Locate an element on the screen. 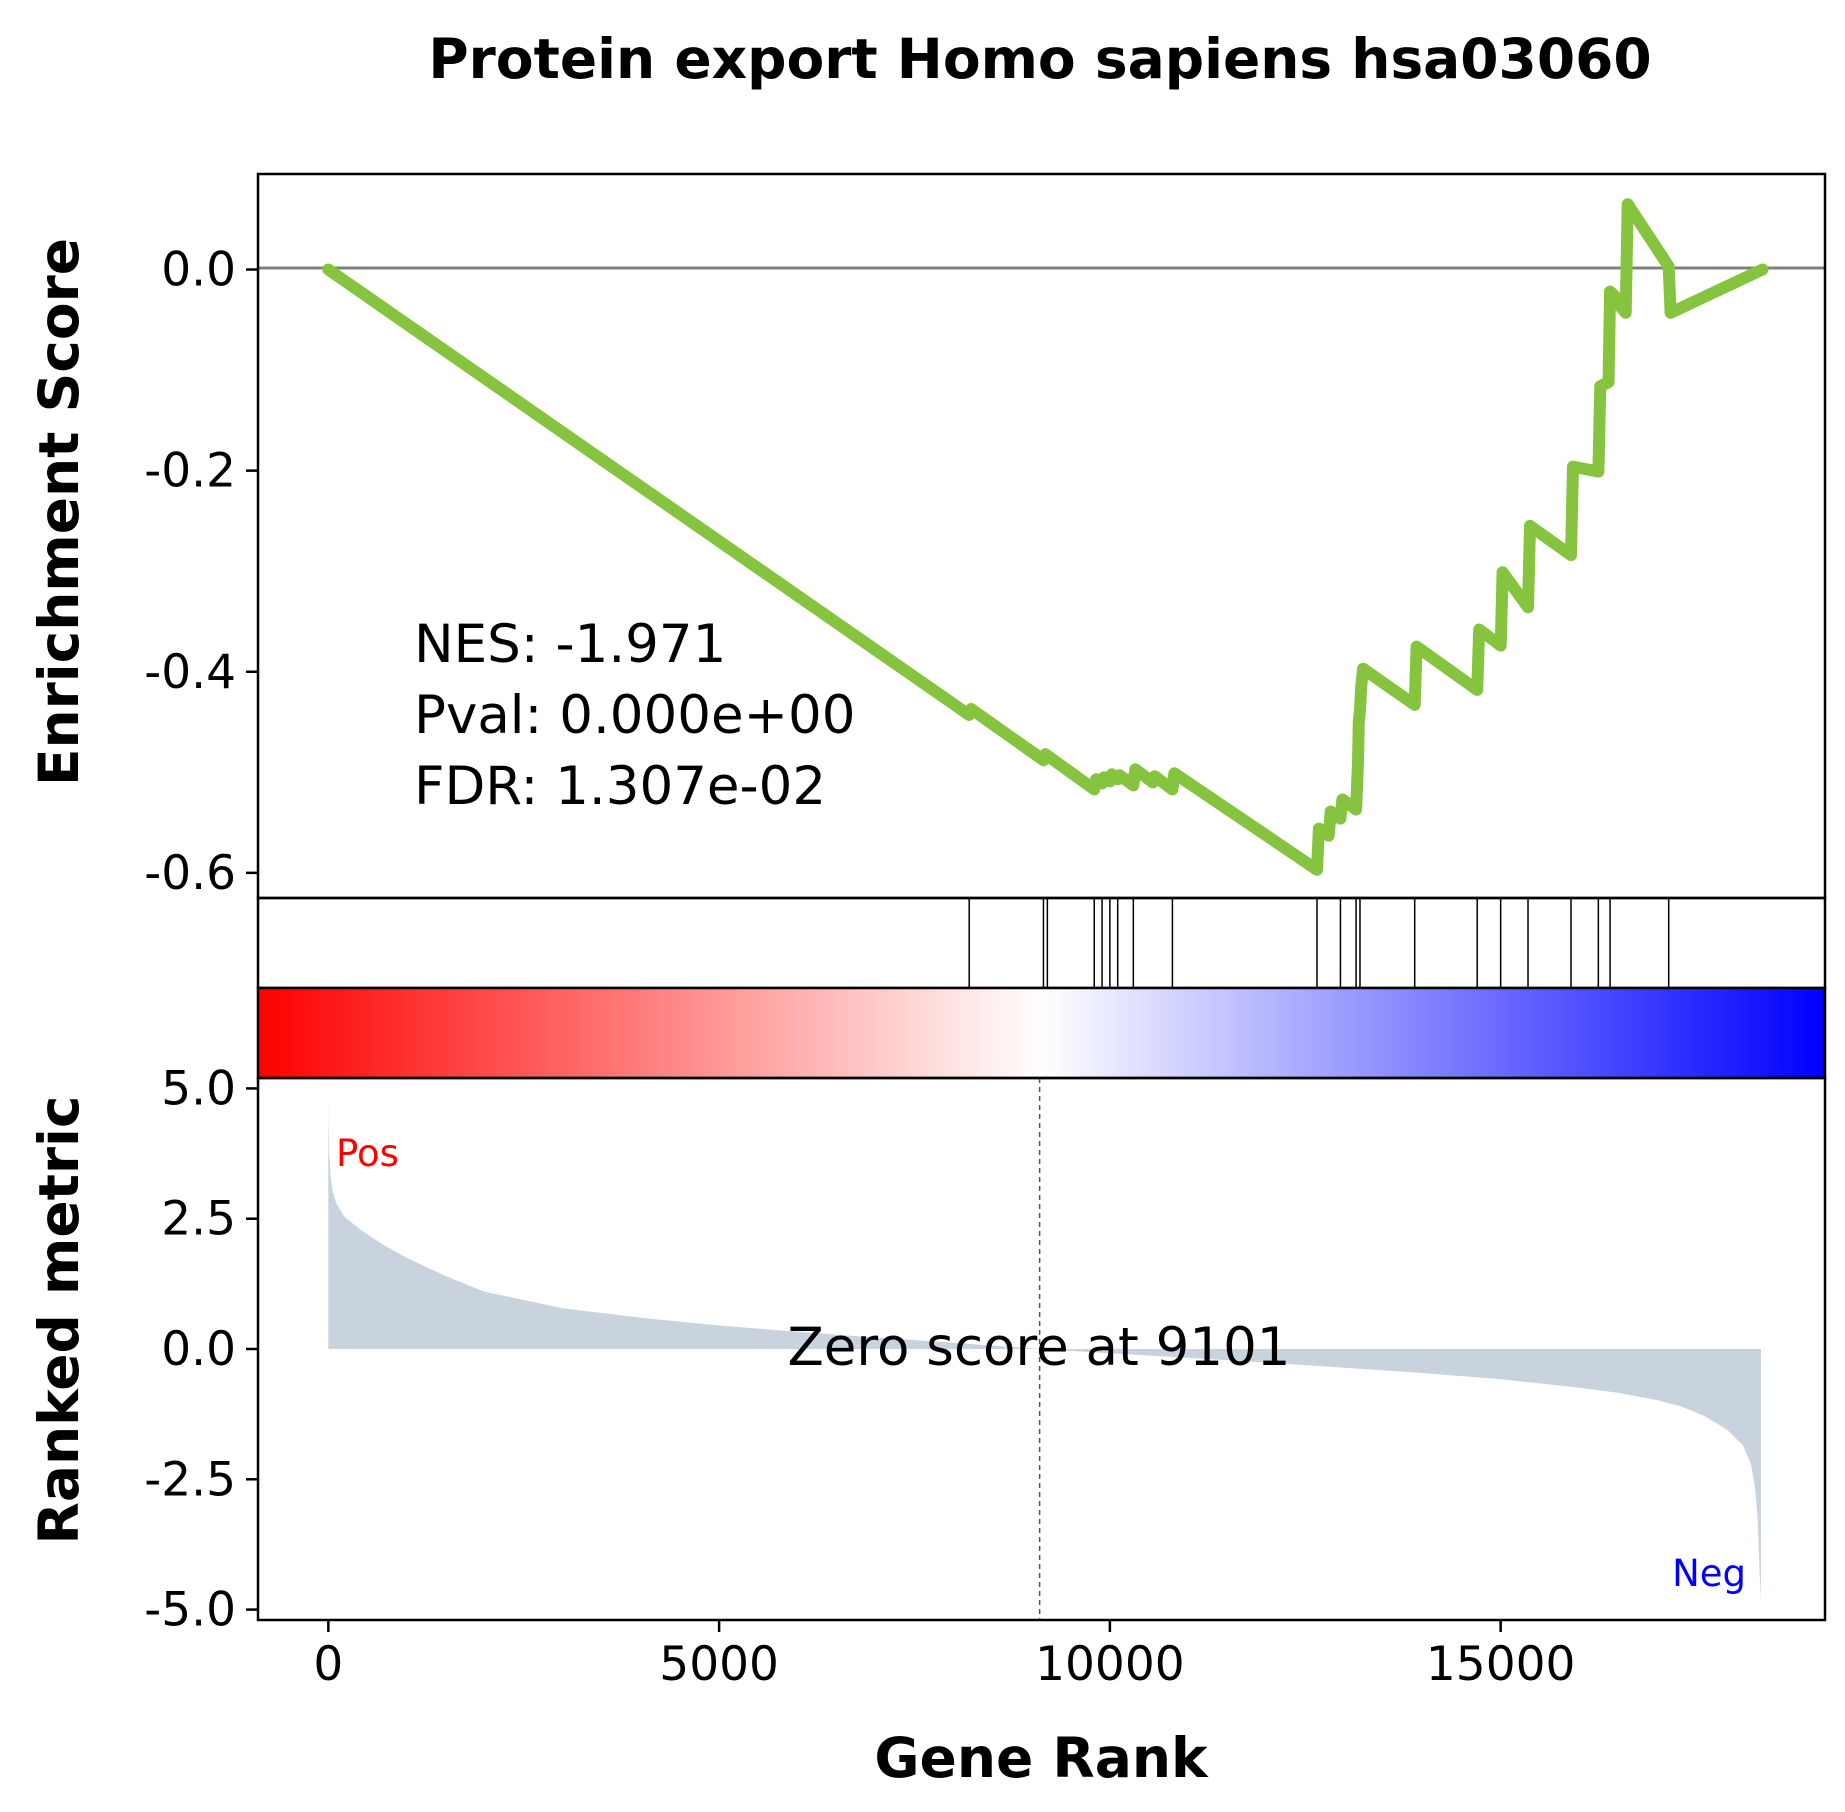  hits-panel-frame is located at coordinates (1041, 943).